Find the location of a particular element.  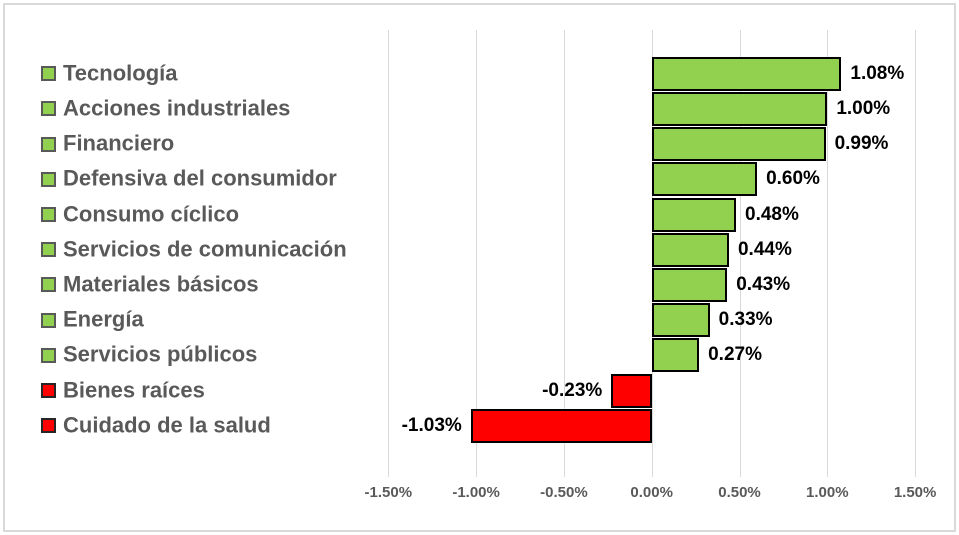

bar-value-label: 0.43% is located at coordinates (763, 284).